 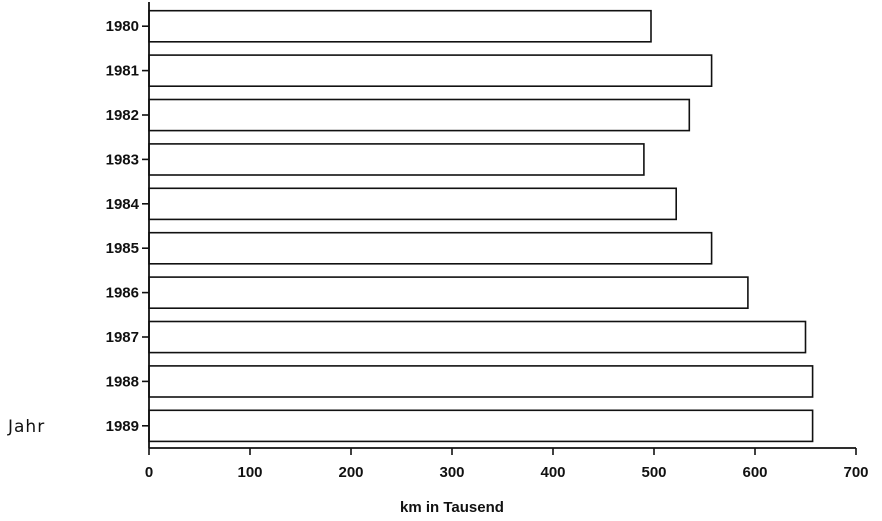 I want to click on x-tick-label-500: 500, so click(x=653, y=472).